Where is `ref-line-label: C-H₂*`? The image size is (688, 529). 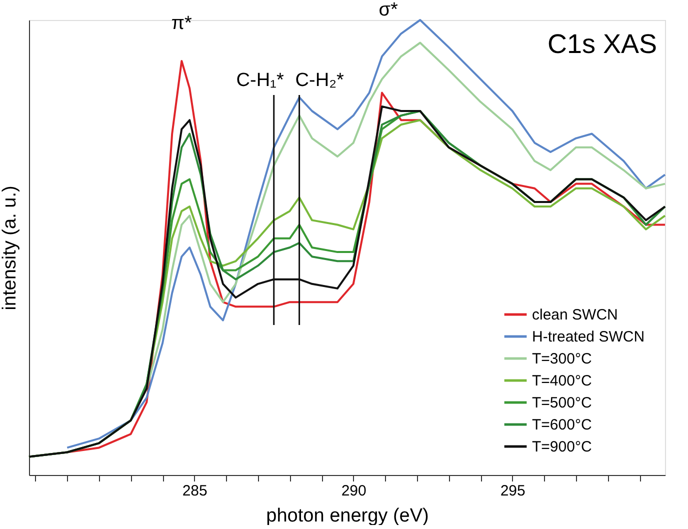
ref-line-label: C-H₂* is located at coordinates (319, 80).